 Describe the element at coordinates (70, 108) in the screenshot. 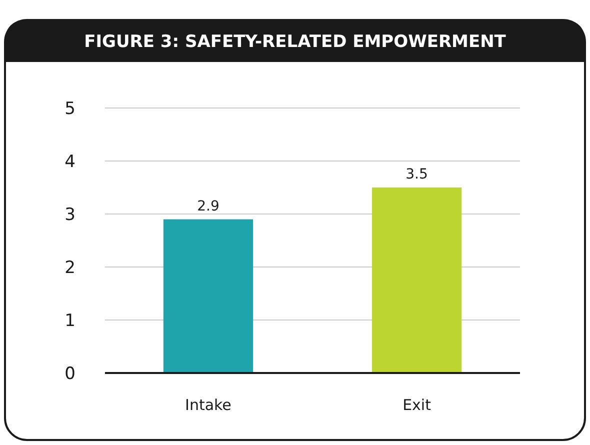

I see `y-tick-label: 5` at that location.